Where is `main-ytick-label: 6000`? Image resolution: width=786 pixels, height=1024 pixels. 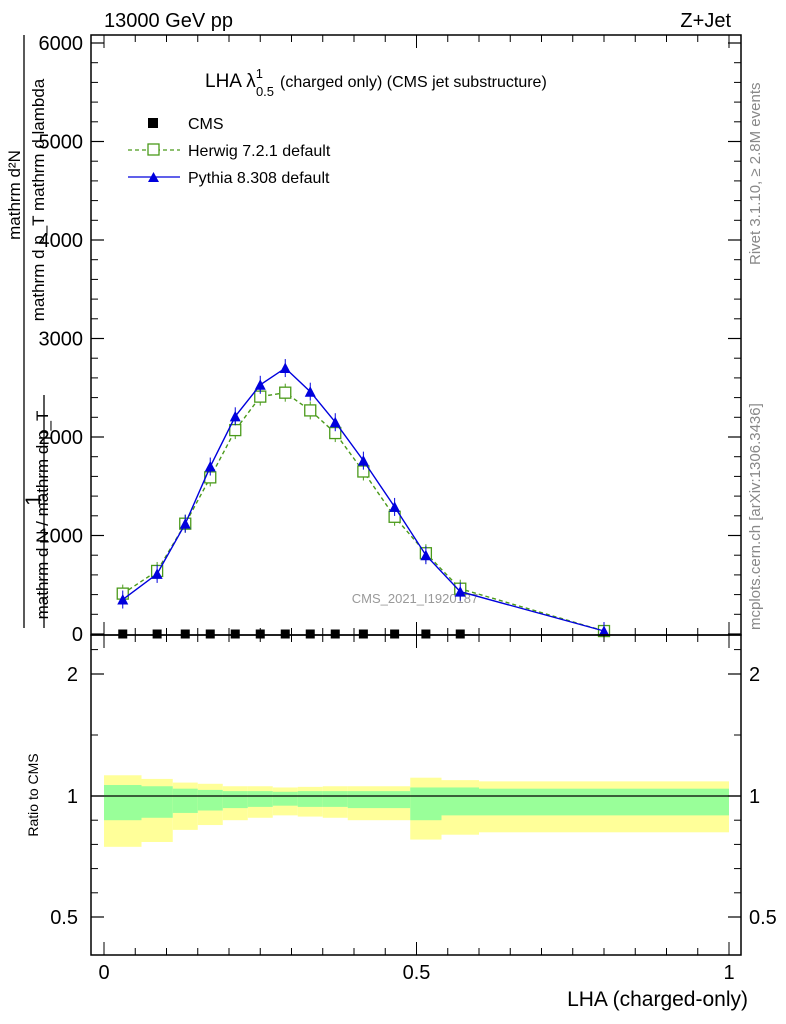
main-ytick-label: 6000 is located at coordinates (61, 44).